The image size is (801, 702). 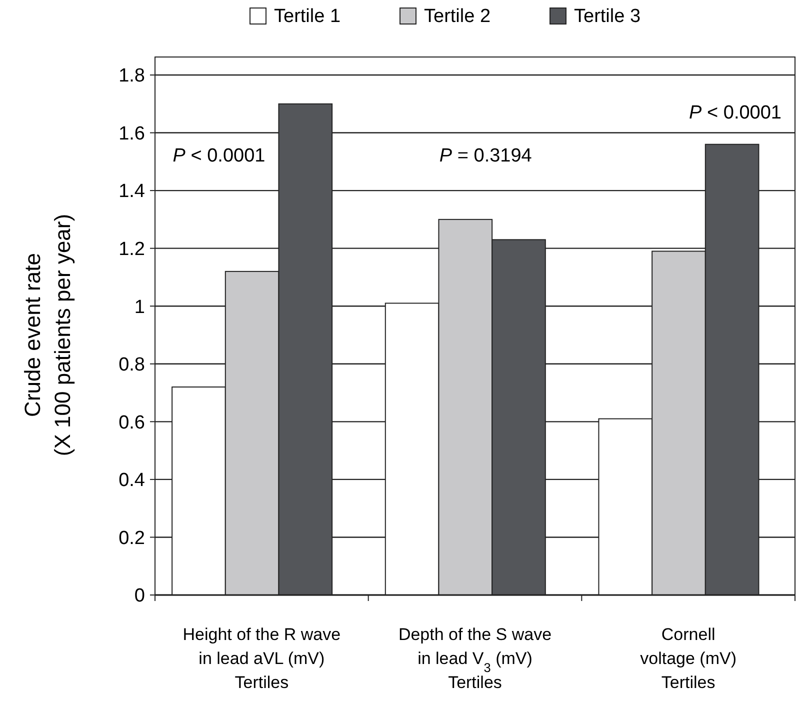 I want to click on legend-label: Tertile 3, so click(x=607, y=16).